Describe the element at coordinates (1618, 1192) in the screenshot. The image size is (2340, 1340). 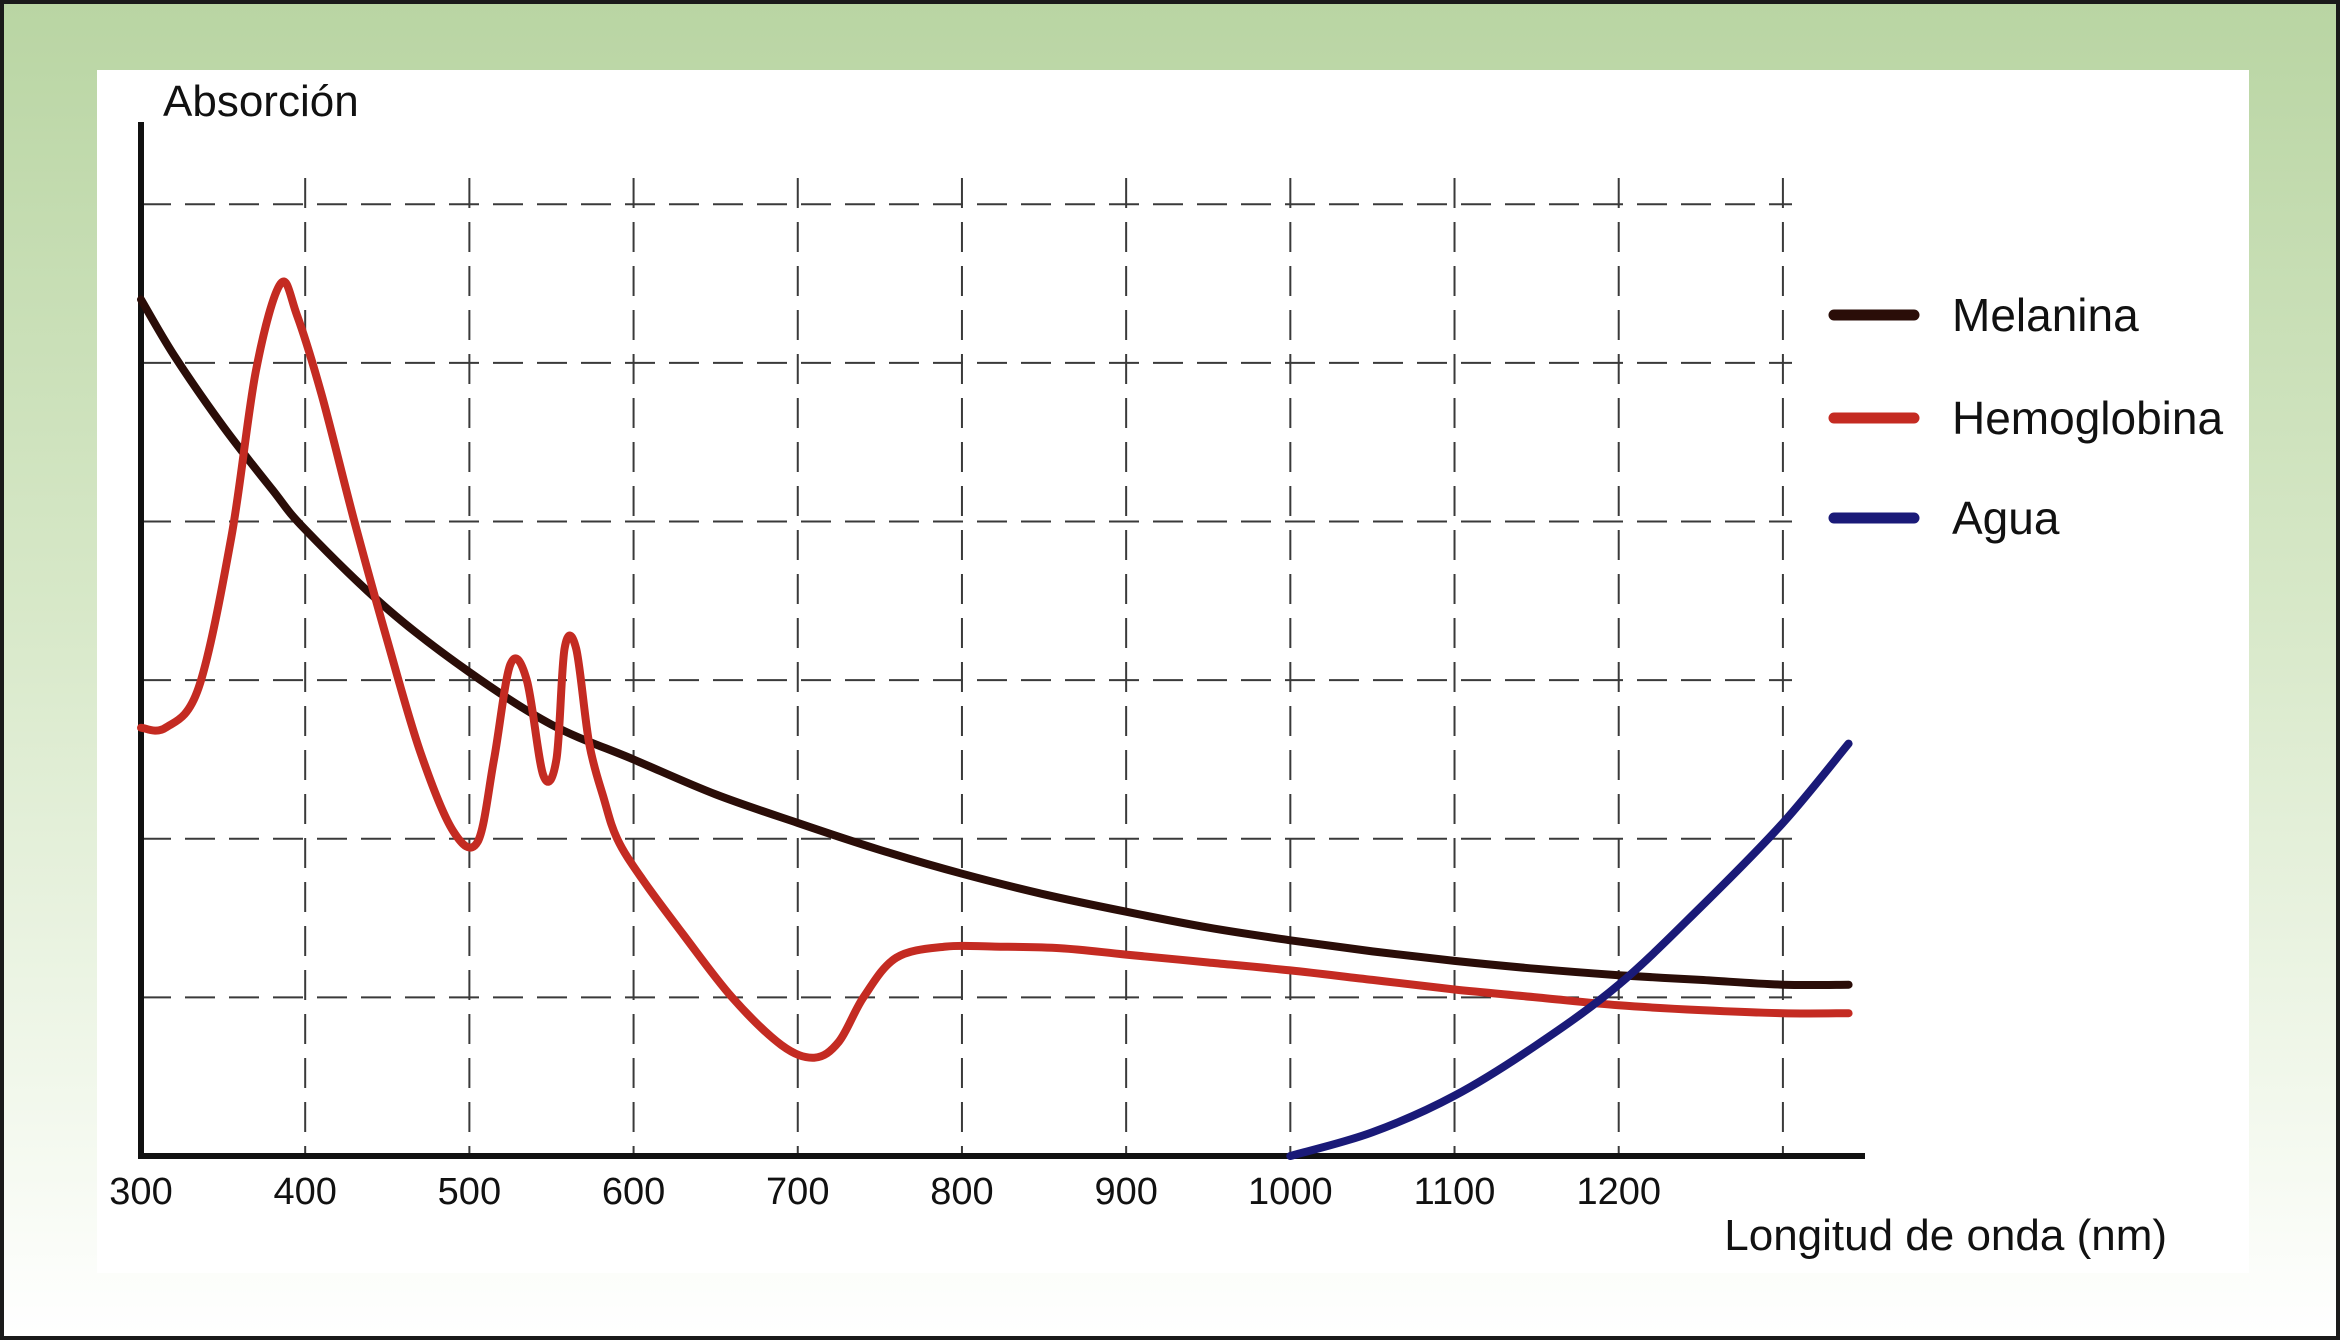
I see `x-tick-label-1200: 1200` at that location.